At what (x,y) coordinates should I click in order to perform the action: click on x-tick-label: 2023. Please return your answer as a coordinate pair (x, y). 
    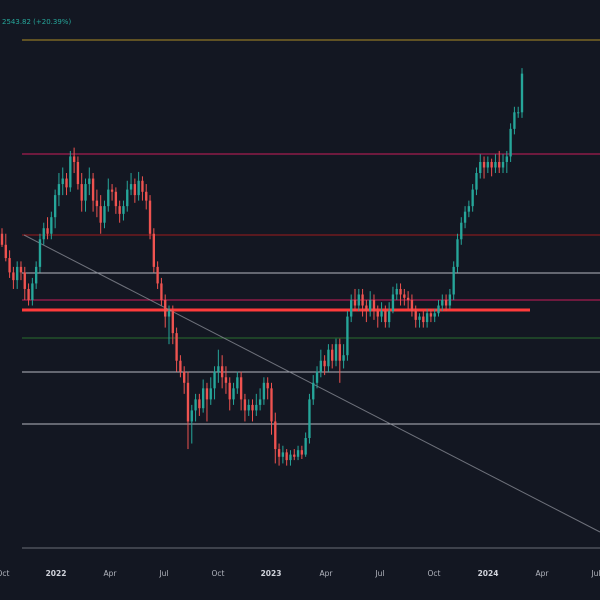
    Looking at the image, I should click on (271, 573).